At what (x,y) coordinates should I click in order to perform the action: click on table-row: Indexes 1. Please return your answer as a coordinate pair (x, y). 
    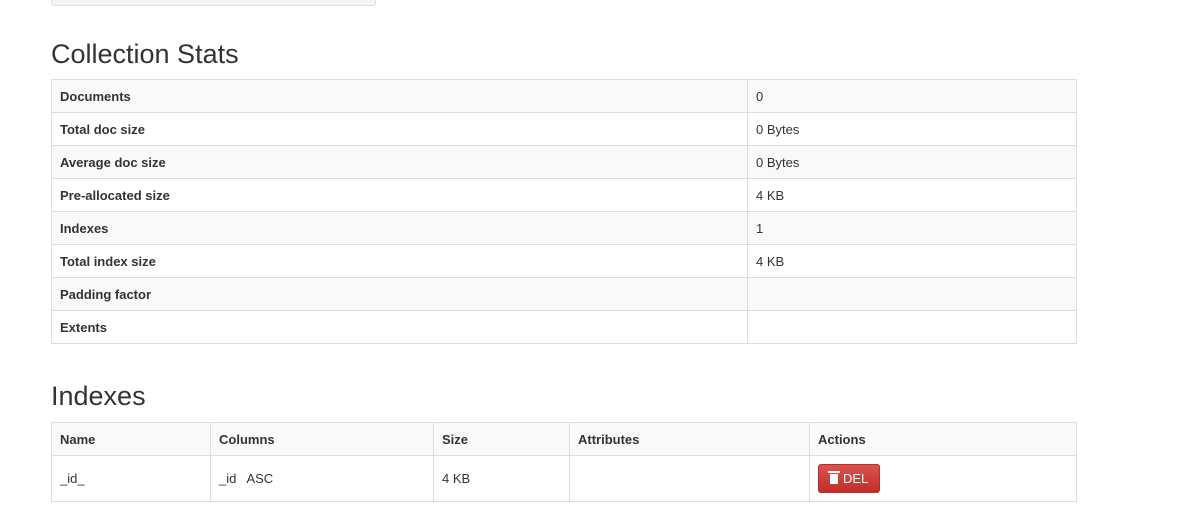
    Looking at the image, I should click on (564, 228).